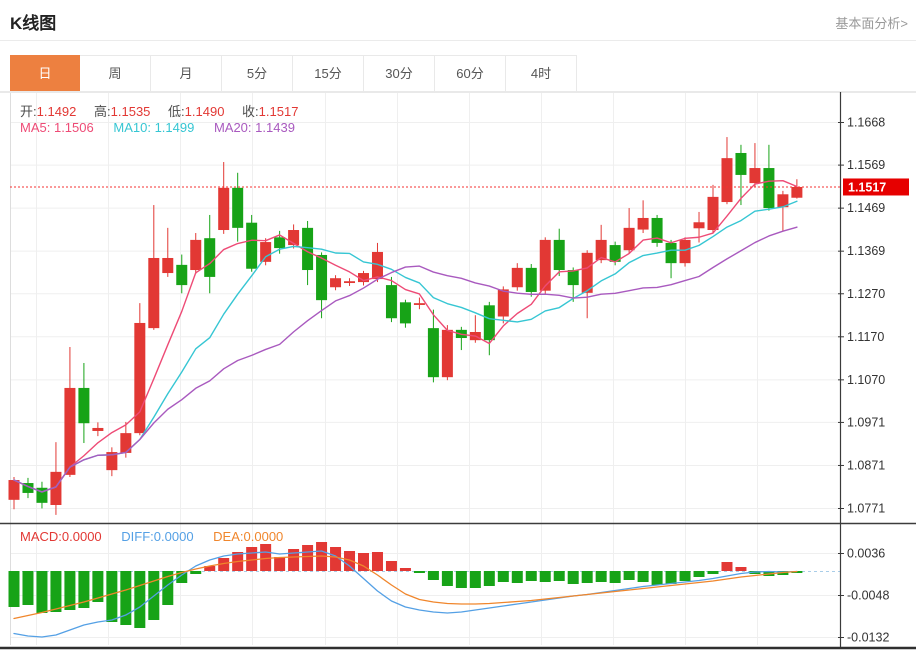 This screenshot has width=916, height=651. Describe the element at coordinates (399, 74) in the screenshot. I see `tab-30min: 30分` at that location.